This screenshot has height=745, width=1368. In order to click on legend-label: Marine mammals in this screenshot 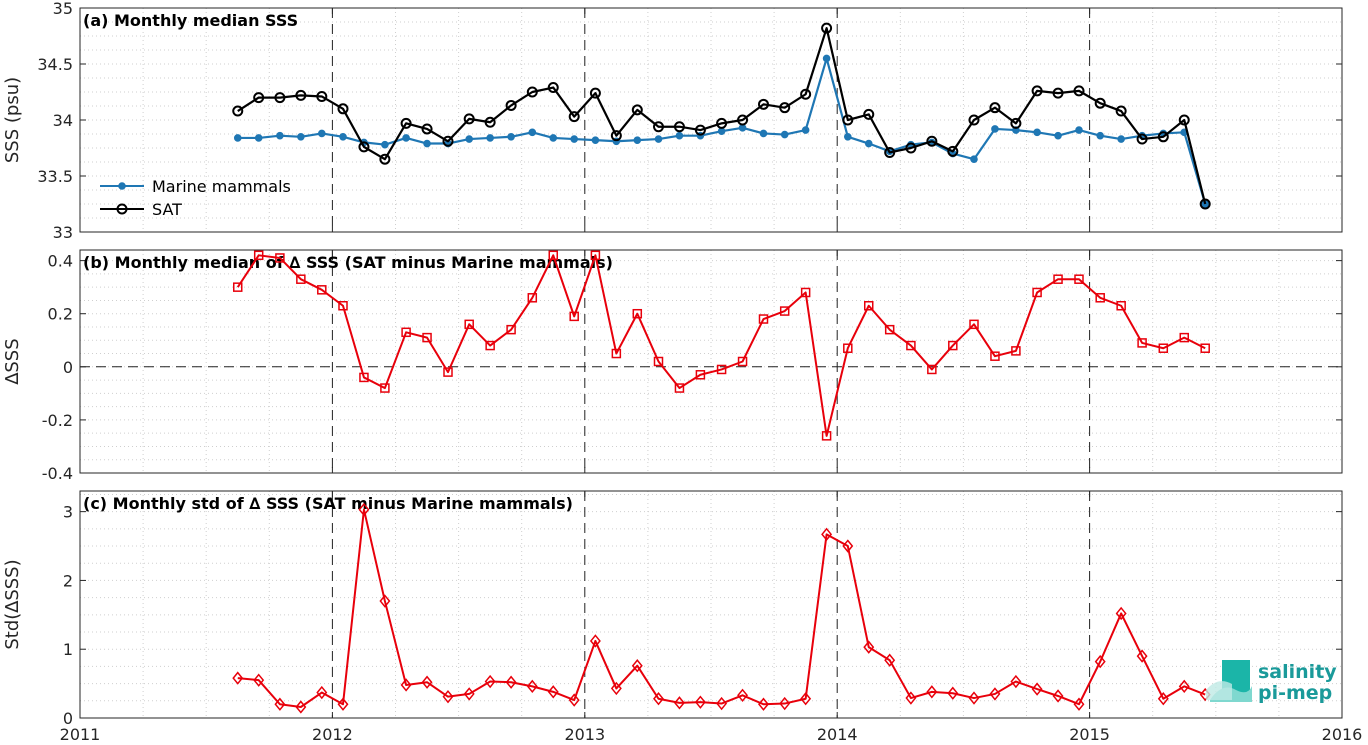, I will do `click(221, 186)`.